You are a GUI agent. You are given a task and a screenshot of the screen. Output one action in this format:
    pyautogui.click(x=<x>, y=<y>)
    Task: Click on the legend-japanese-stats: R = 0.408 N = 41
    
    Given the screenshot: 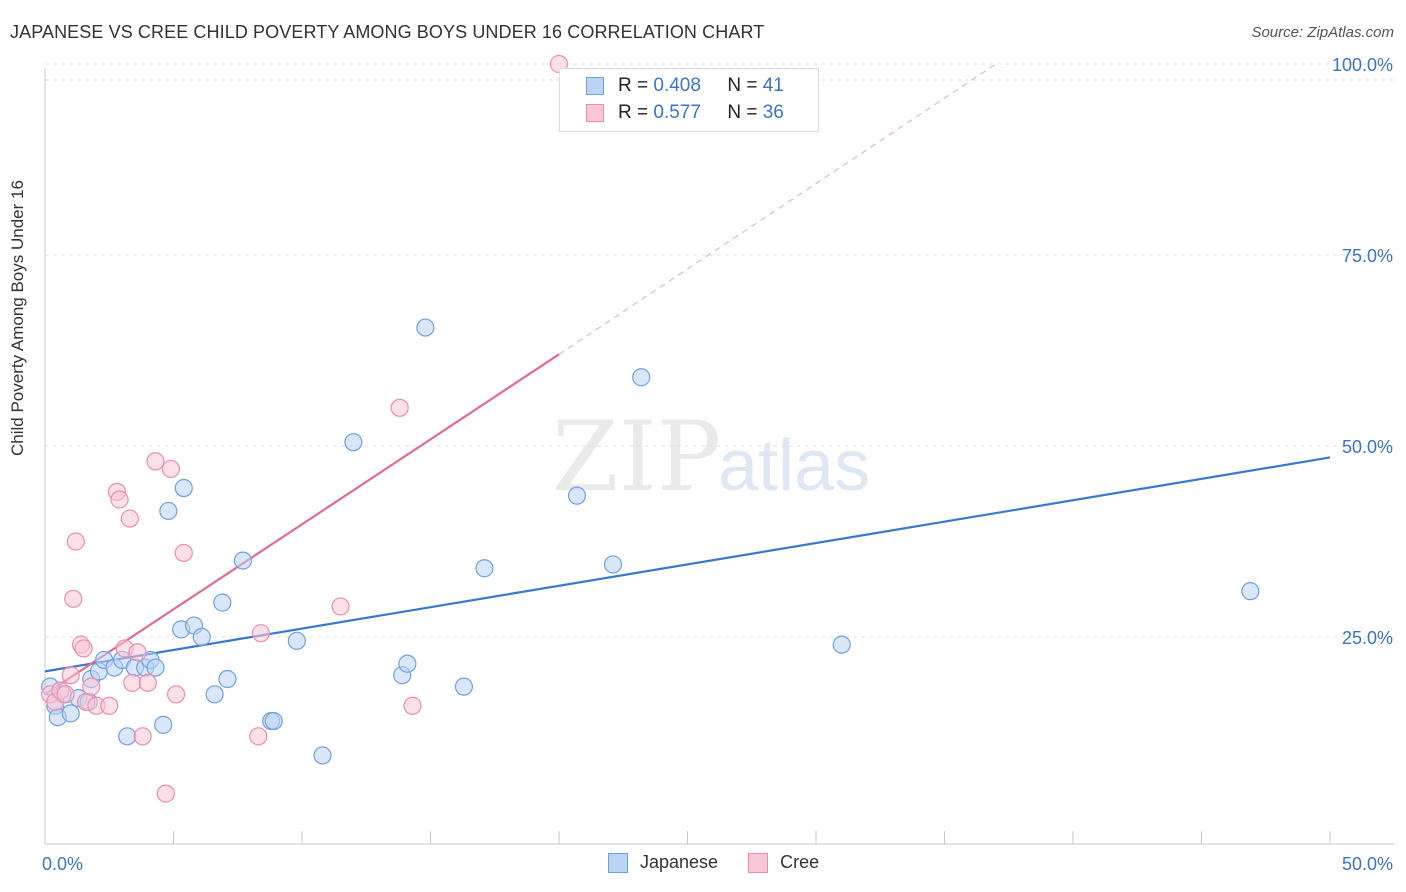 What is the action you would take?
    pyautogui.click(x=701, y=86)
    